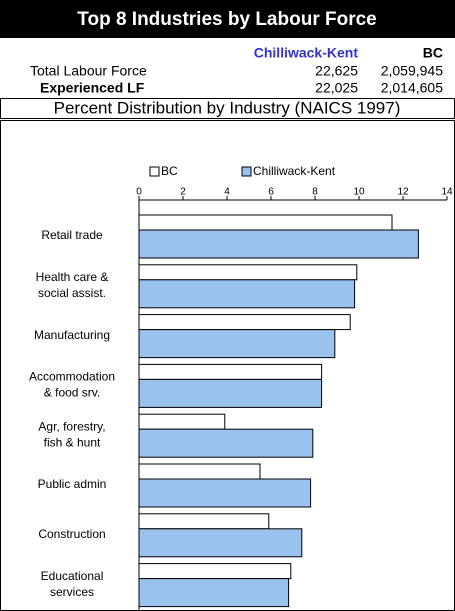 The height and width of the screenshot is (611, 455). Describe the element at coordinates (72, 592) in the screenshot. I see `y-tick-label: services` at that location.